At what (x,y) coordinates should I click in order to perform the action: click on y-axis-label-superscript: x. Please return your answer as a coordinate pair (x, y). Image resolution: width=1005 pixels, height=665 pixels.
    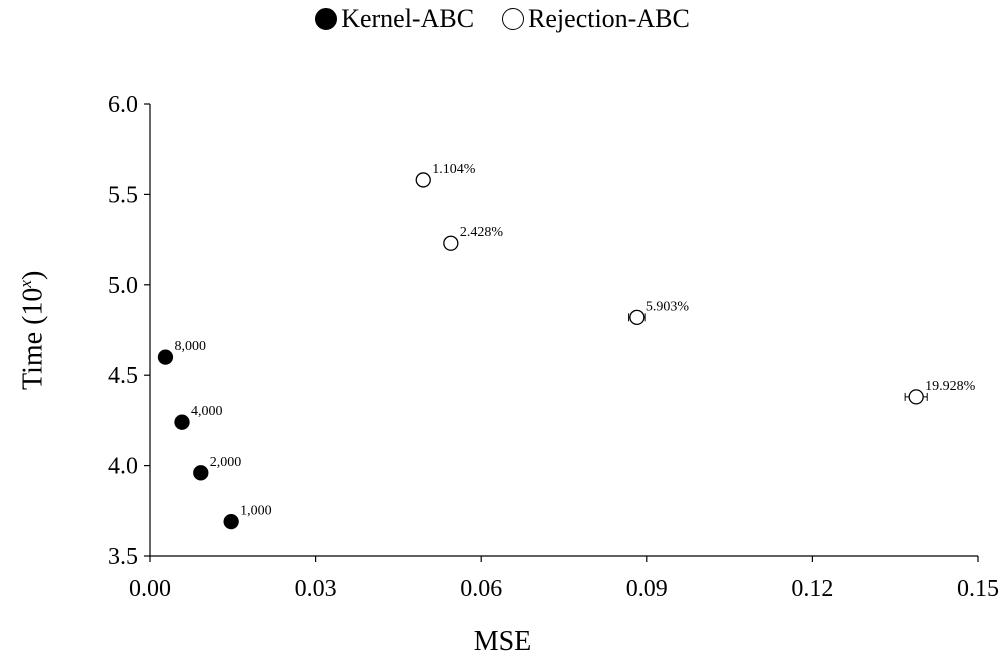
    Looking at the image, I should click on (25, 284).